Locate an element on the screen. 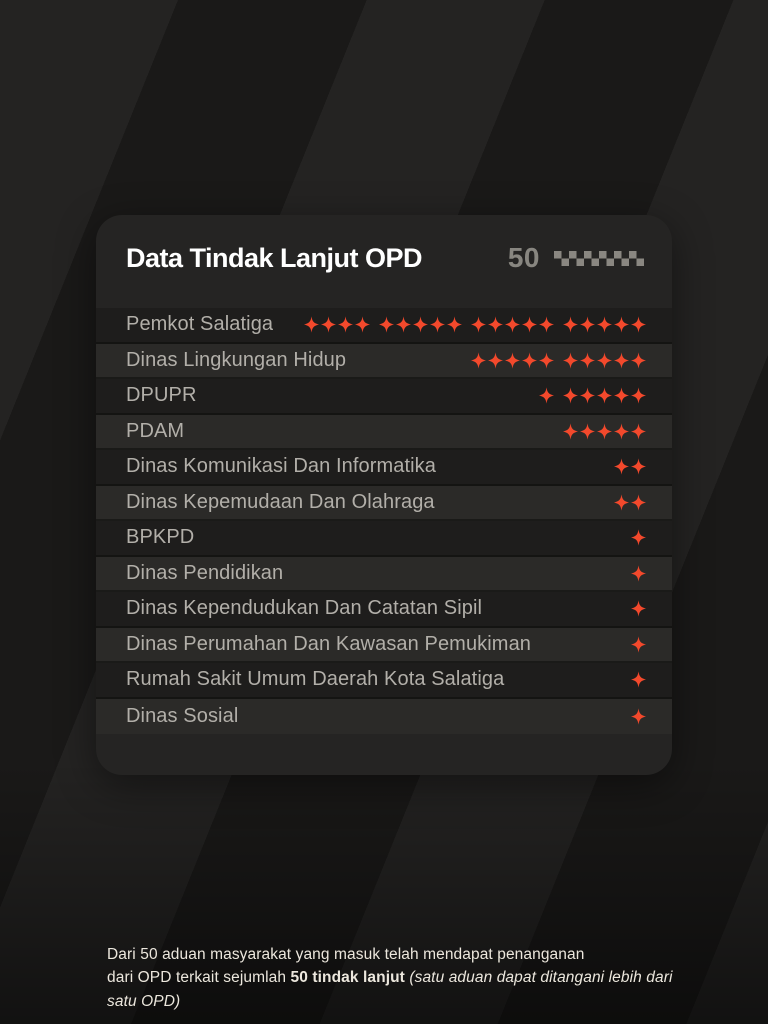 This screenshot has height=1024, width=768. row-label: Dinas Sosial is located at coordinates (182, 715).